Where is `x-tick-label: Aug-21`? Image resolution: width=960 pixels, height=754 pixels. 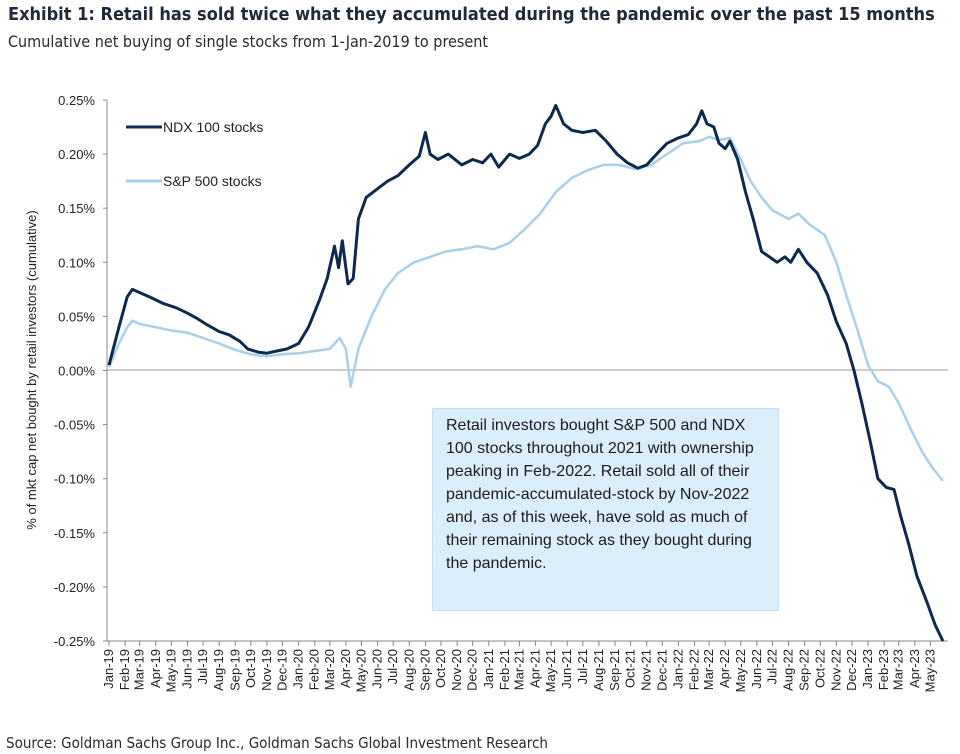
x-tick-label: Aug-21 is located at coordinates (598, 670).